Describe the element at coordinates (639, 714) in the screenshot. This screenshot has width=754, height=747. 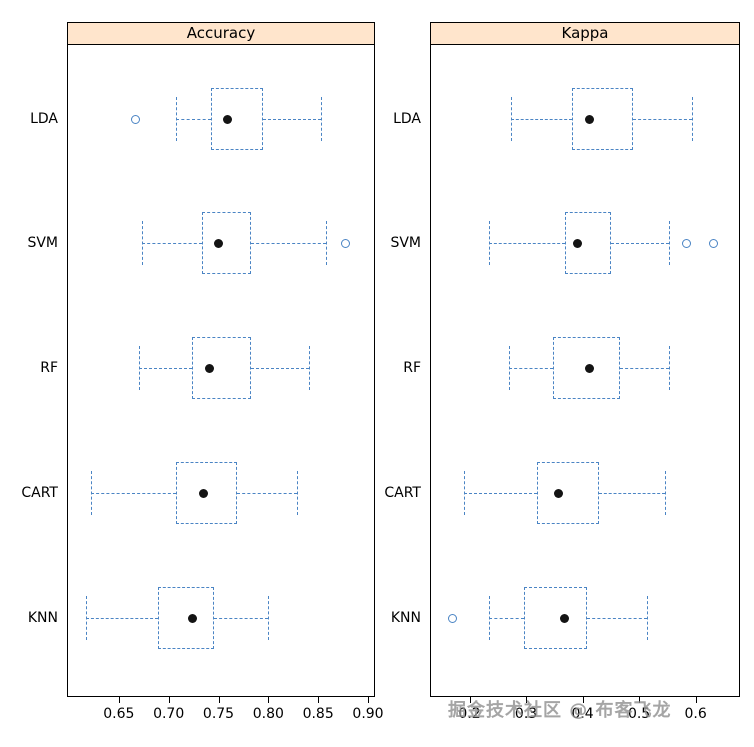
I see `x-axis-tick-label: 0.5` at that location.